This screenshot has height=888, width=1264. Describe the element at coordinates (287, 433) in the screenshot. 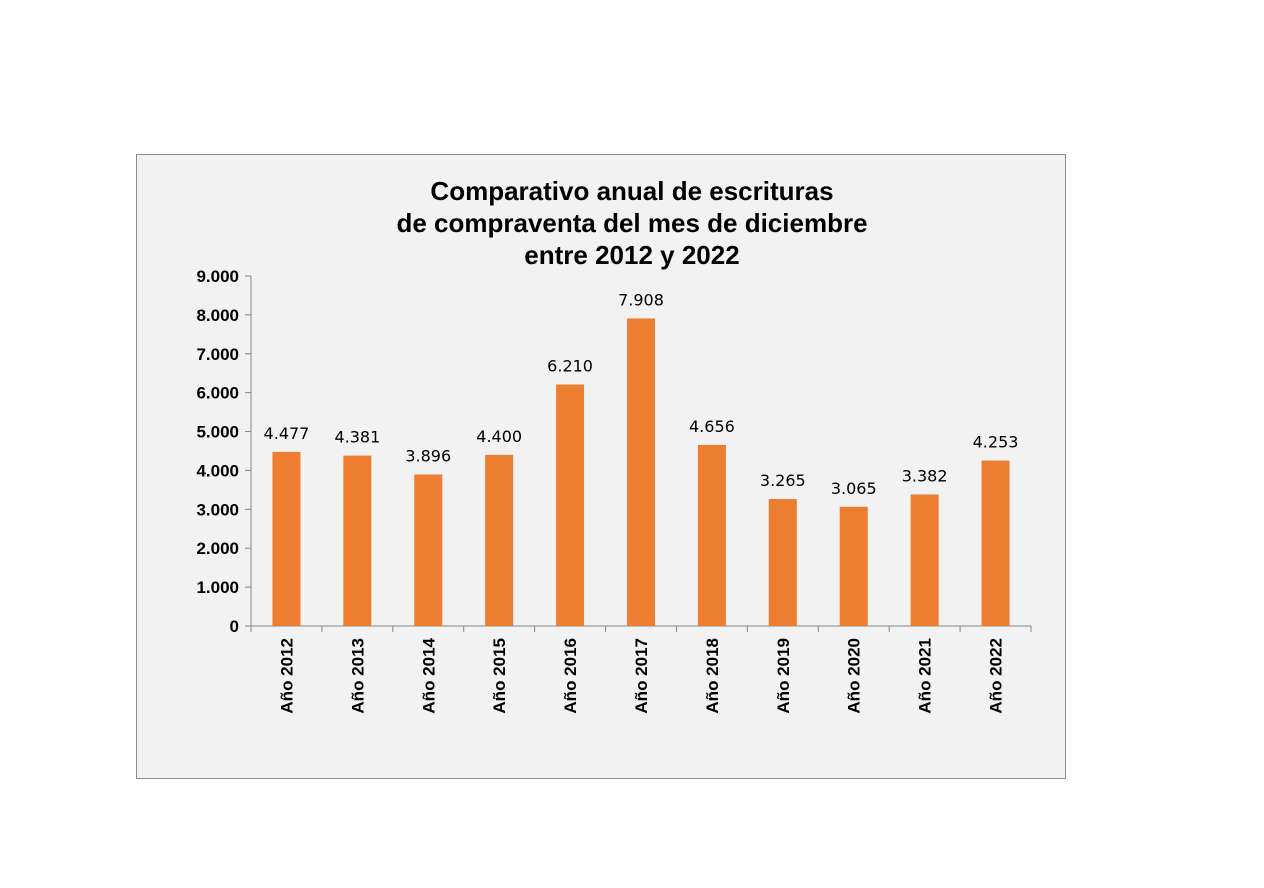

I see `data-label: 4.477` at that location.